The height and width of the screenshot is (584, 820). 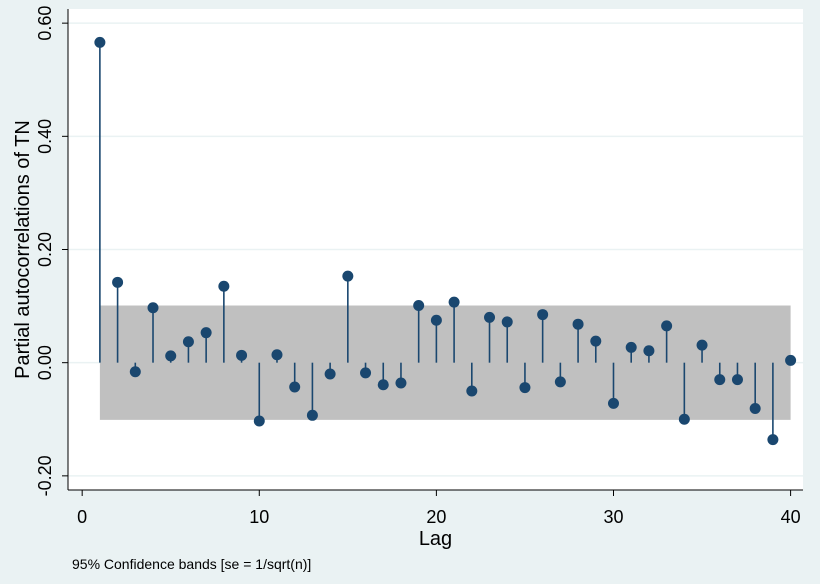 I want to click on y-tick-label: 0.20, so click(x=45, y=249).